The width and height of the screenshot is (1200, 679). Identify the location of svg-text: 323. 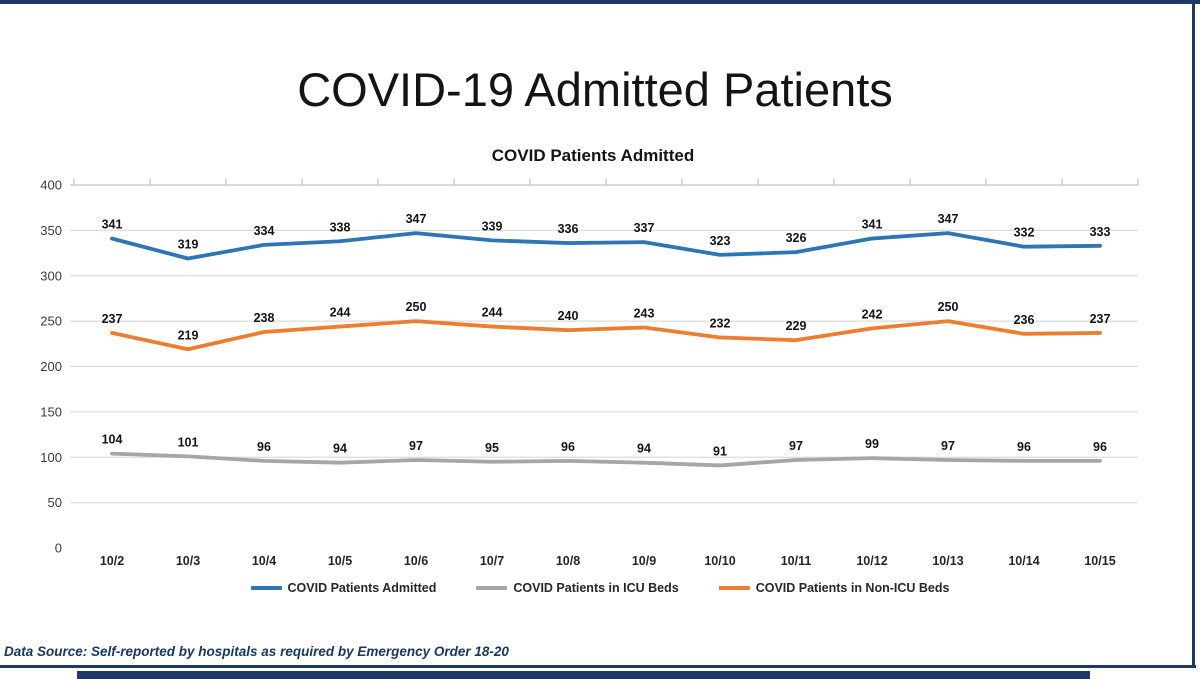
(720, 241).